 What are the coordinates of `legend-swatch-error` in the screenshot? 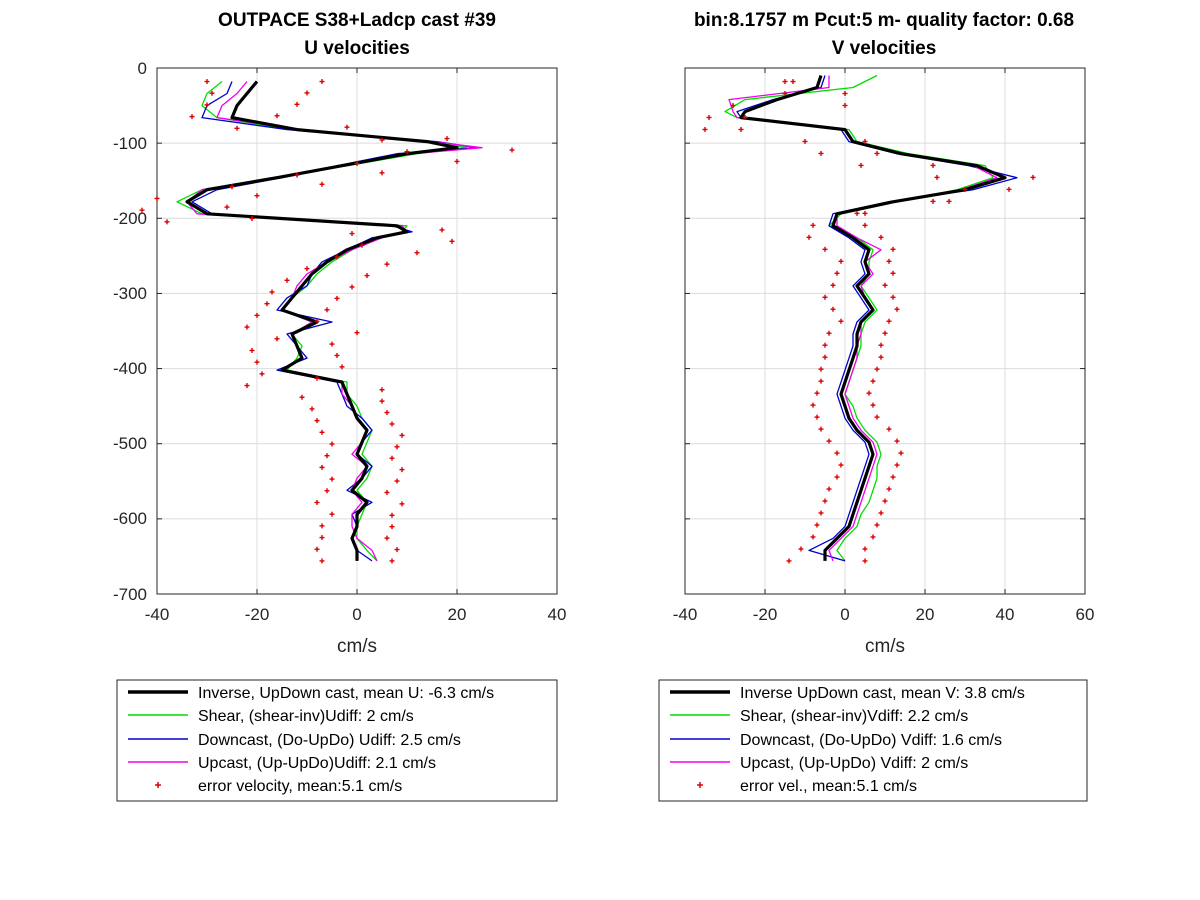 It's located at (158, 785).